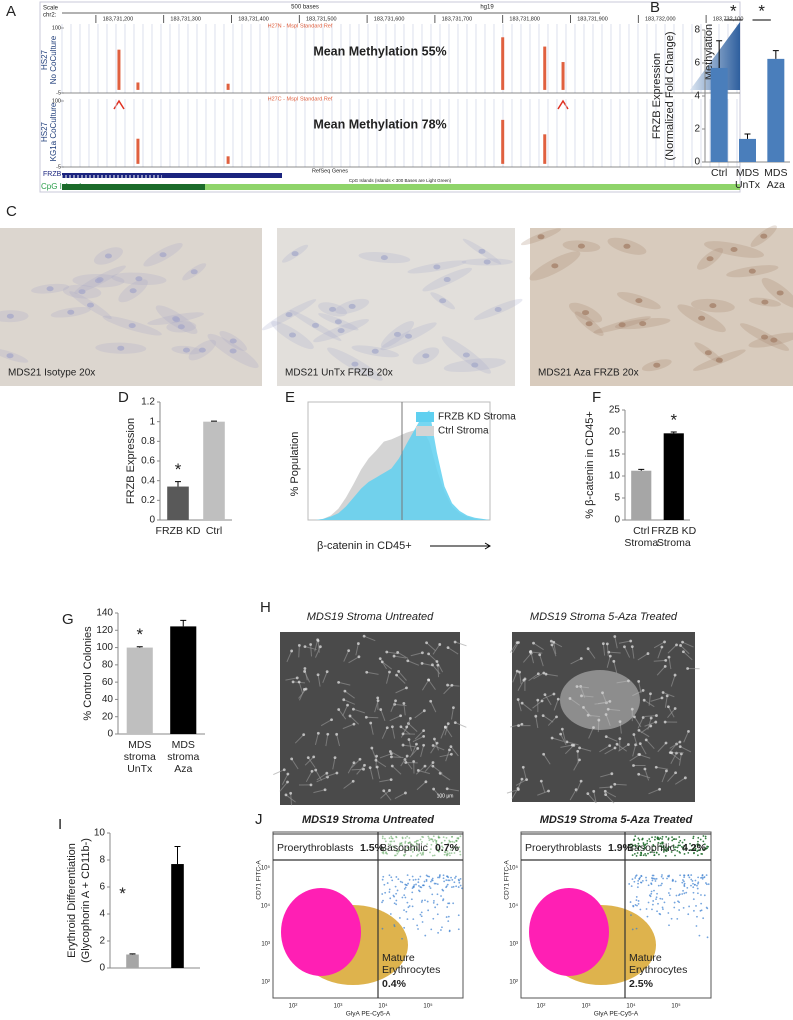 The width and height of the screenshot is (793, 1020). Describe the element at coordinates (728, 19) in the screenshot. I see `x-tick-label: 183,732,100` at that location.